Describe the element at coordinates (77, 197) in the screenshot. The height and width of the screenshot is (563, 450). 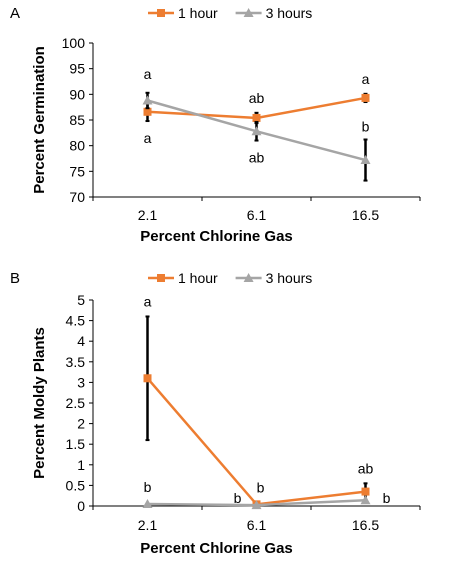
I see `y-tick-label: 70` at that location.